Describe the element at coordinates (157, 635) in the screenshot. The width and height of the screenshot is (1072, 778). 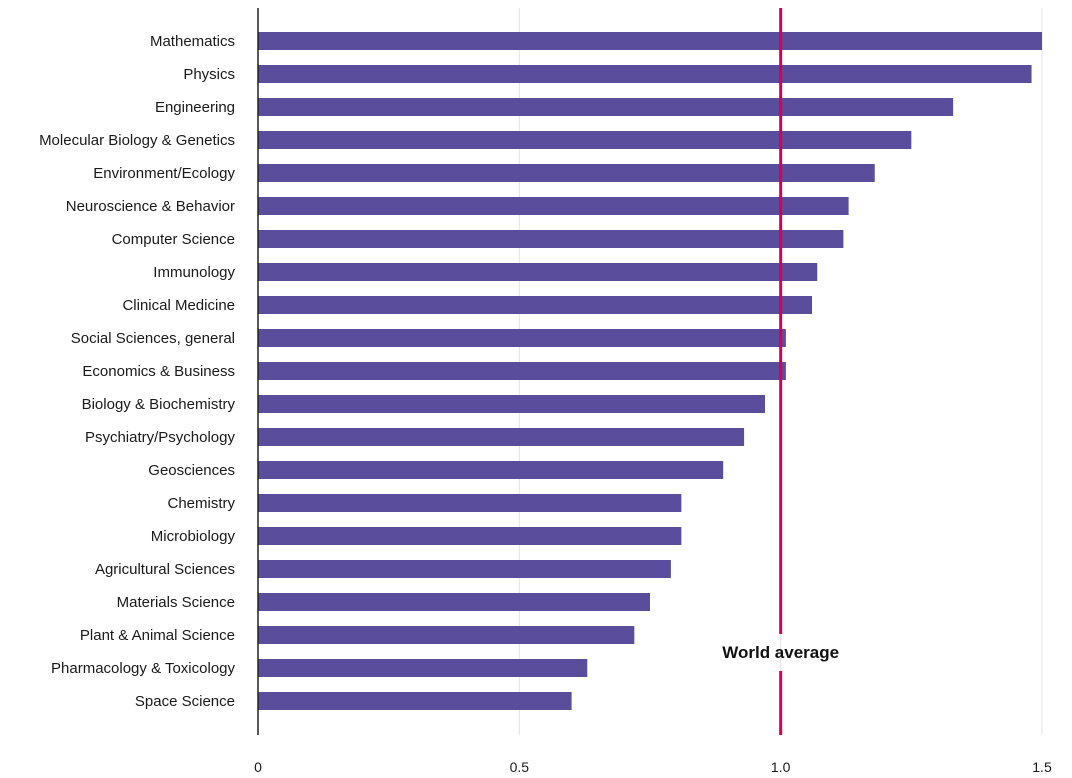
I see `category-label: Plant & Animal Science` at that location.